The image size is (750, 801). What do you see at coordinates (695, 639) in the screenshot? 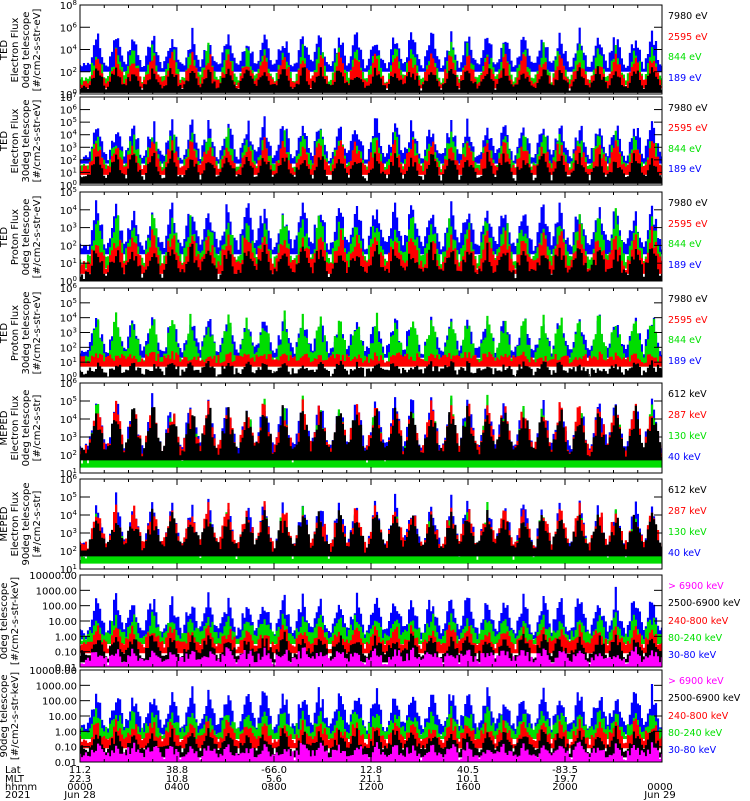
I see `legend-entry: 80-240 keV` at bounding box center [695, 639].